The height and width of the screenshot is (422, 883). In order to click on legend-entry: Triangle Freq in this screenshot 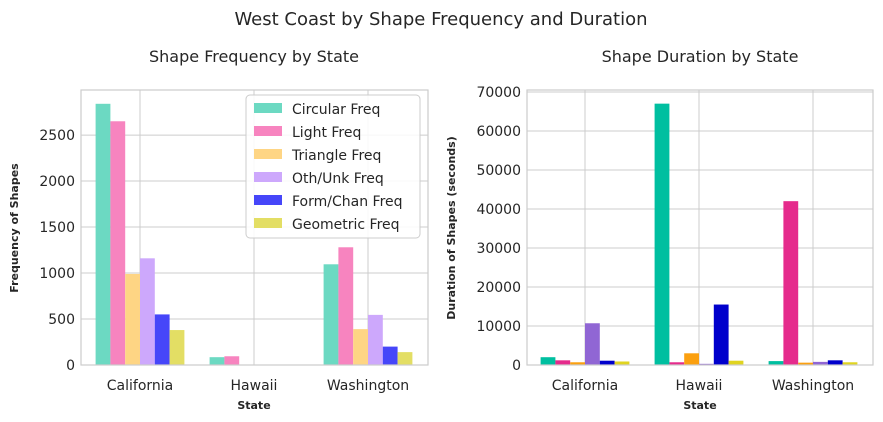, I will do `click(336, 156)`.